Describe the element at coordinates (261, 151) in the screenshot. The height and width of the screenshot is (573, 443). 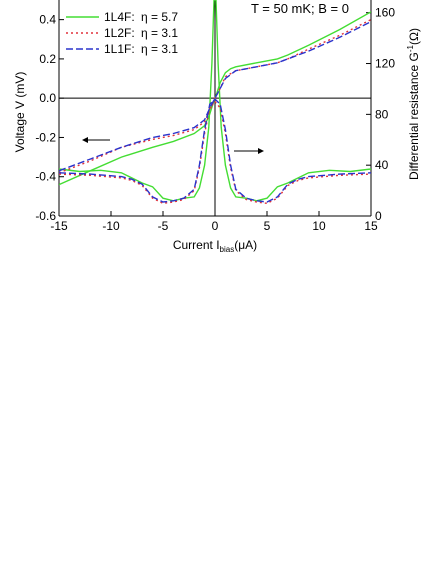
I see `arrow-right-axis-head` at that location.